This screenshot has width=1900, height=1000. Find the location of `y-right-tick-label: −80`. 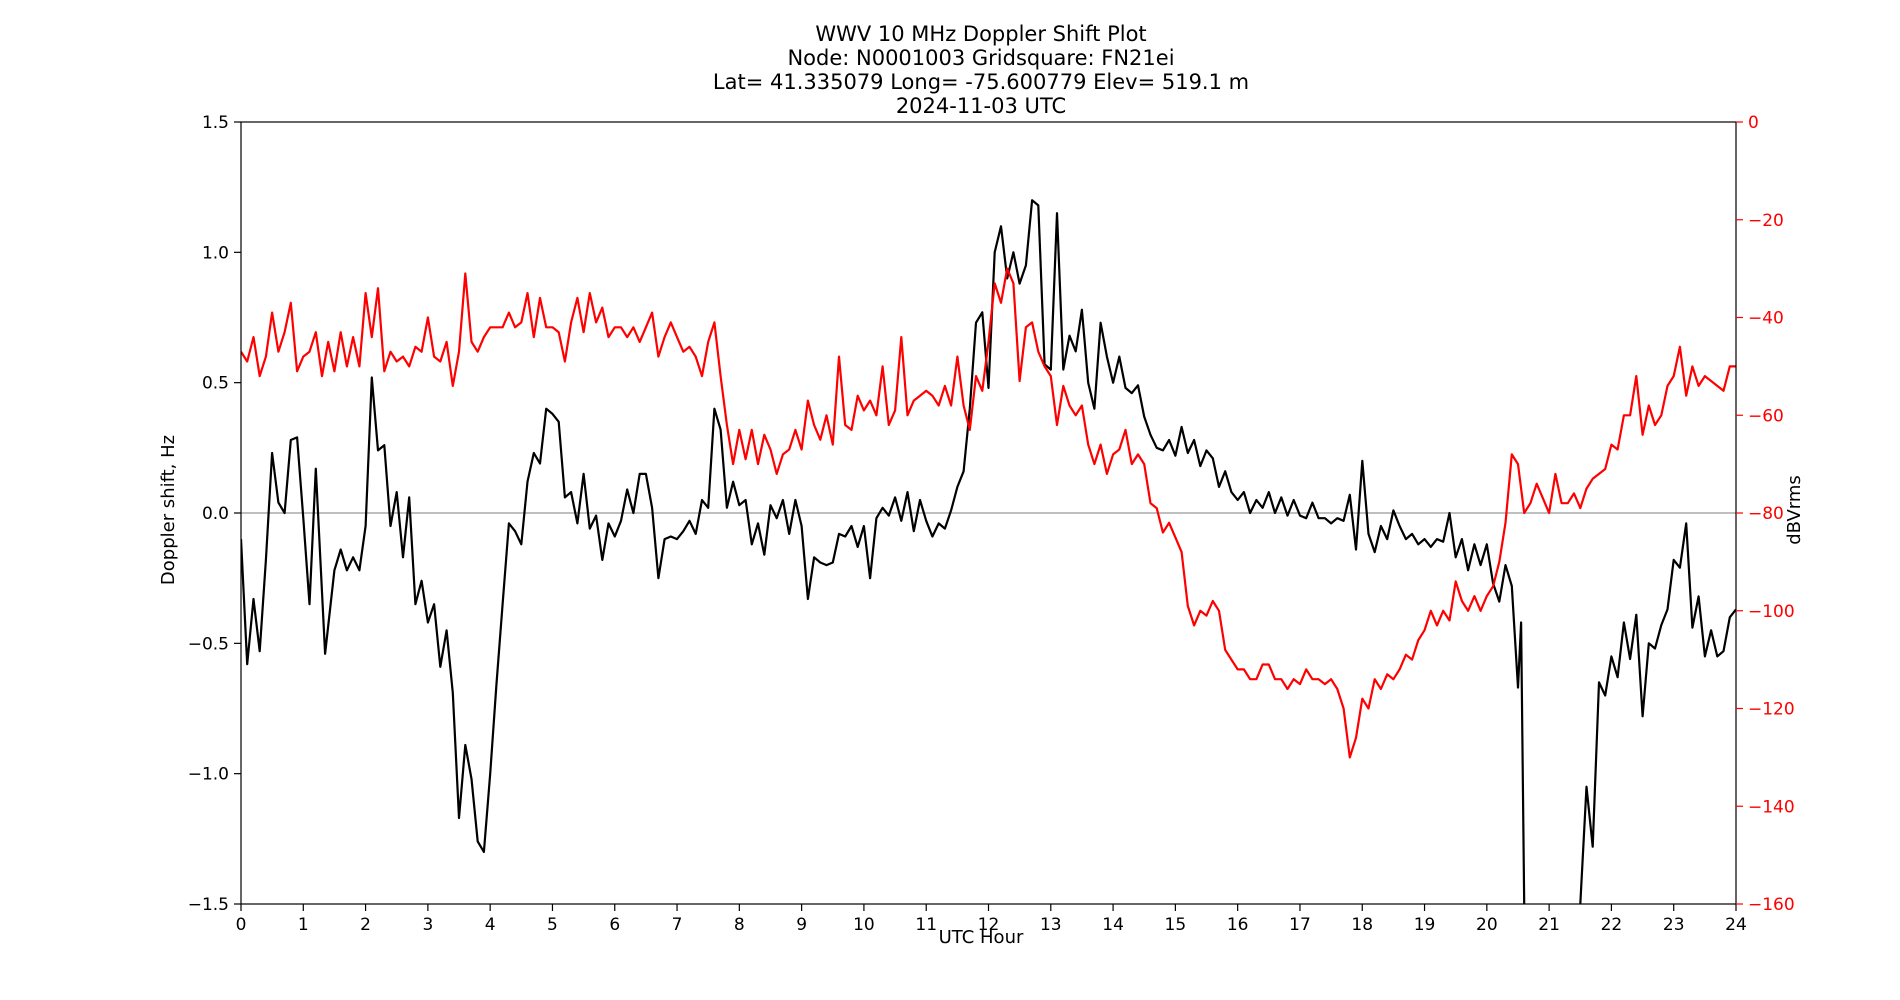

y-right-tick-label: −80 is located at coordinates (1766, 514).